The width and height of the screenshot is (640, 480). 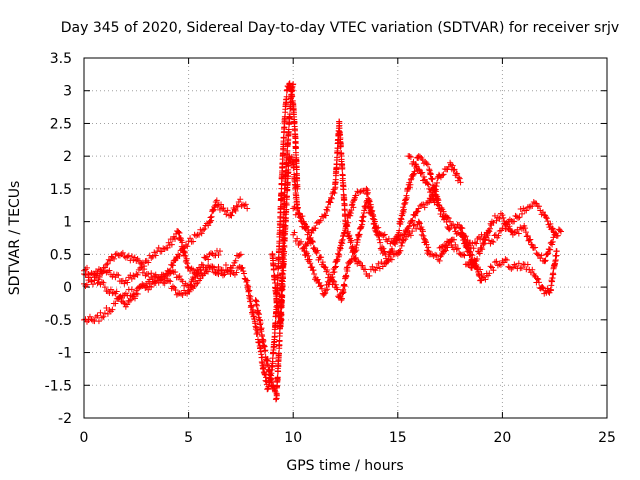 I want to click on series-track-d, so click(x=152, y=278).